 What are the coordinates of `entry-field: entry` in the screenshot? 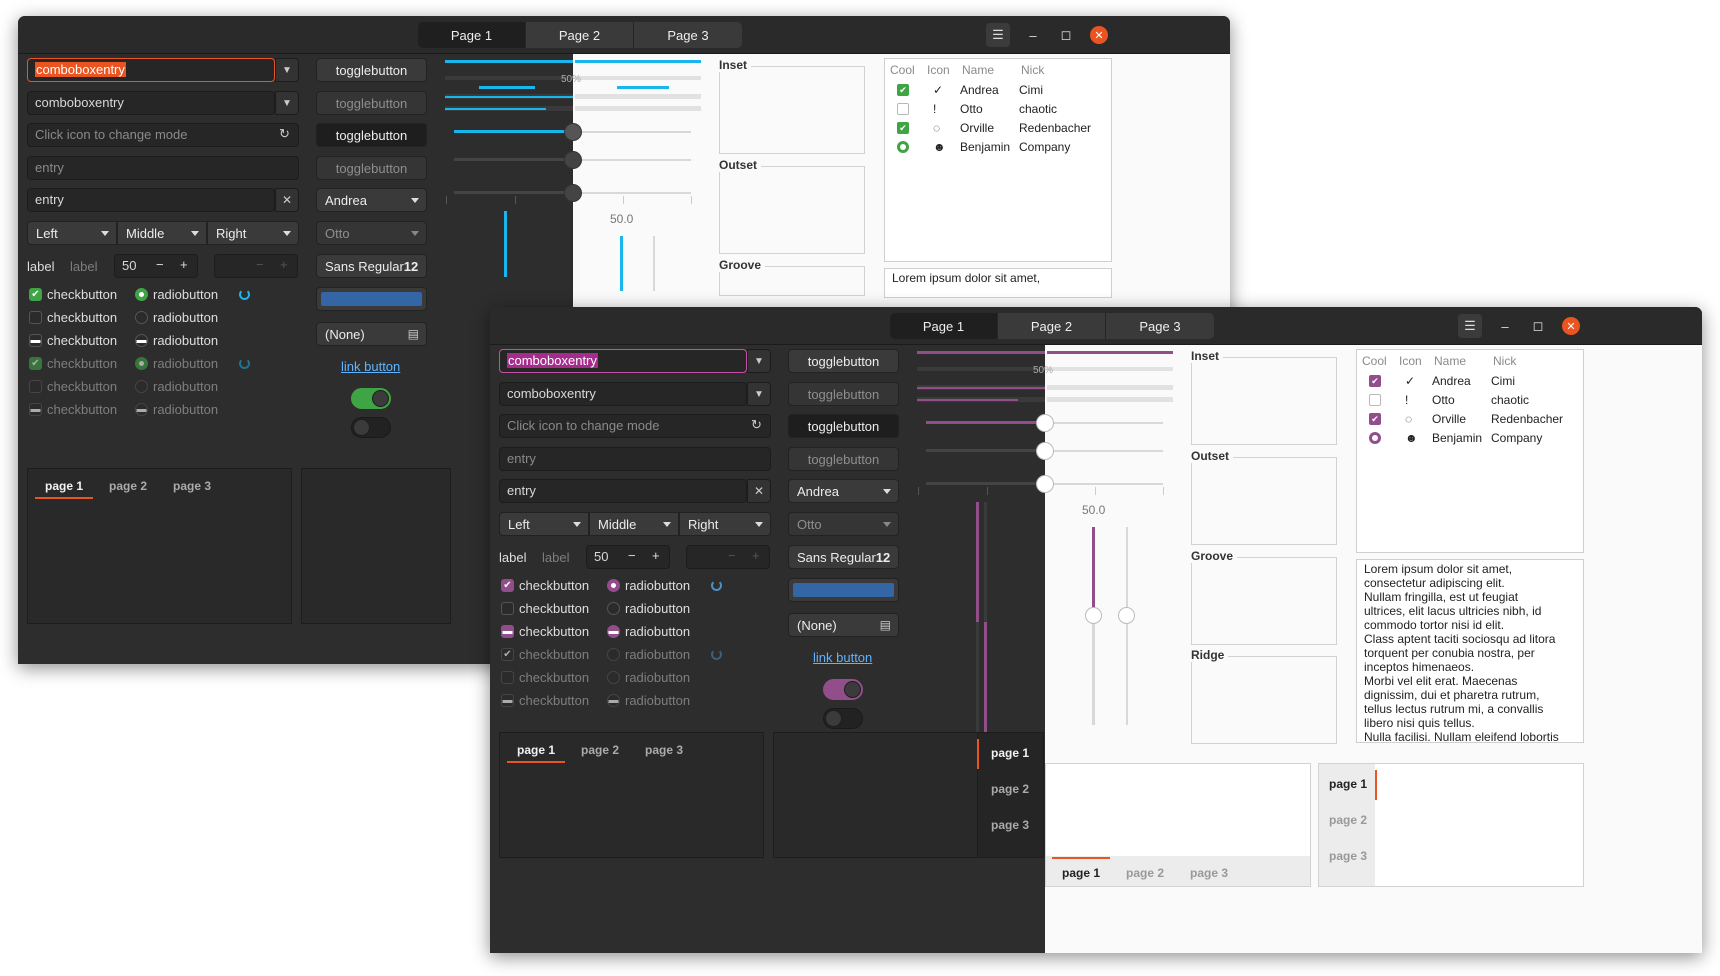 It's located at (623, 491).